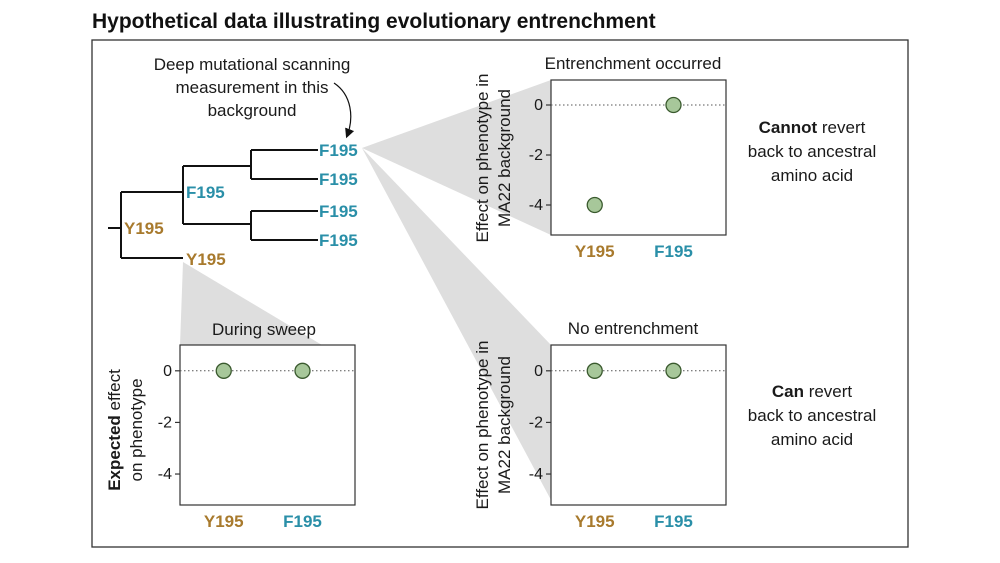 This screenshot has width=1000, height=563. I want to click on sweep-ytick-label-1: -2, so click(165, 422).